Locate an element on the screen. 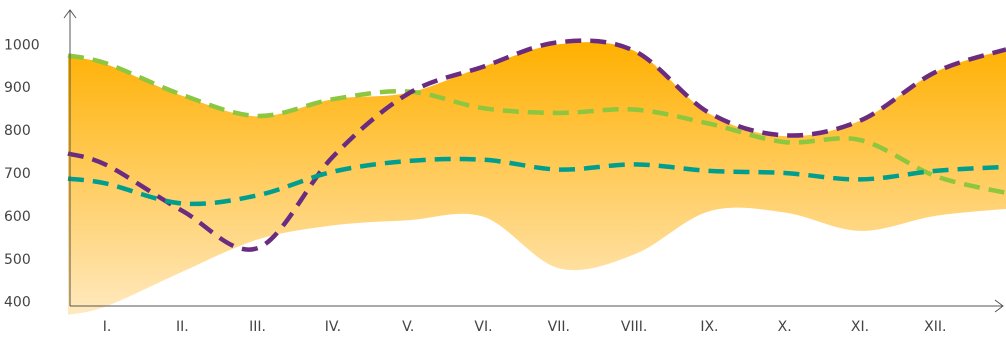 Image resolution: width=1006 pixels, height=337 pixels. y-axis-arrow is located at coordinates (70, 14).